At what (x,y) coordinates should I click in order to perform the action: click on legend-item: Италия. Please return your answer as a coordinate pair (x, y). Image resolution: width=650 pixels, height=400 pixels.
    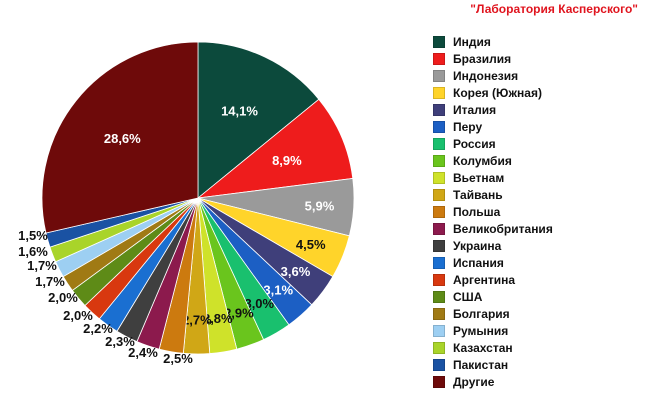
    Looking at the image, I should click on (539, 109).